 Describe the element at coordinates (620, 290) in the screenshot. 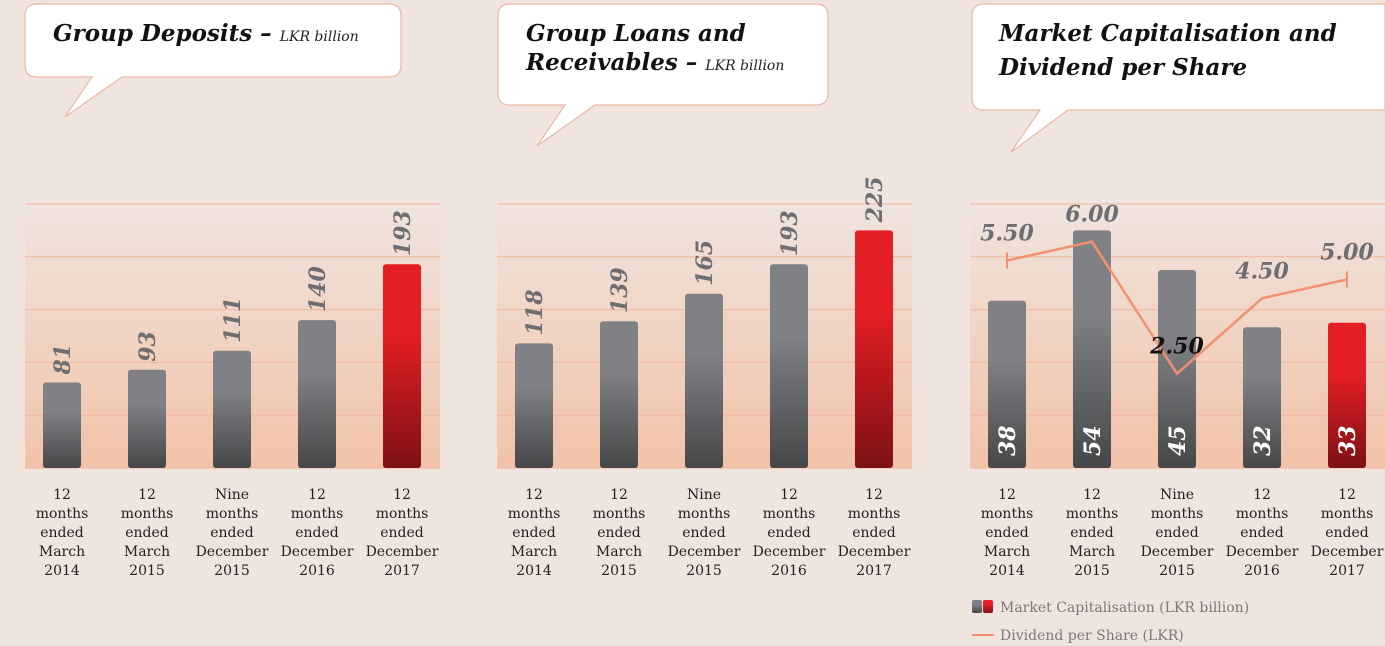

I see `bar-value-label: 139` at that location.